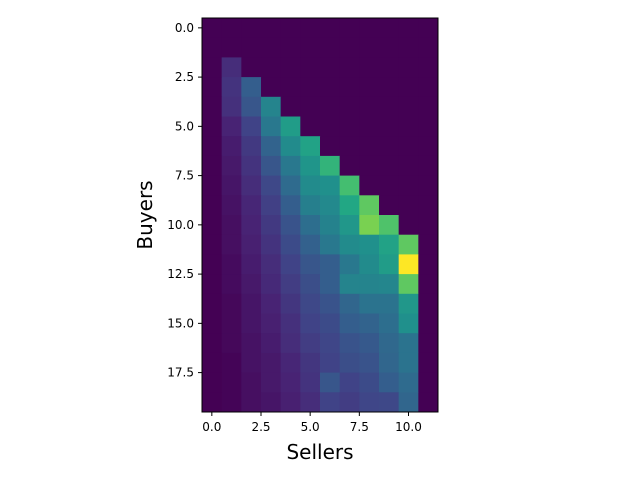  What do you see at coordinates (211, 427) in the screenshot?
I see `x-tick-label: 0.0` at bounding box center [211, 427].